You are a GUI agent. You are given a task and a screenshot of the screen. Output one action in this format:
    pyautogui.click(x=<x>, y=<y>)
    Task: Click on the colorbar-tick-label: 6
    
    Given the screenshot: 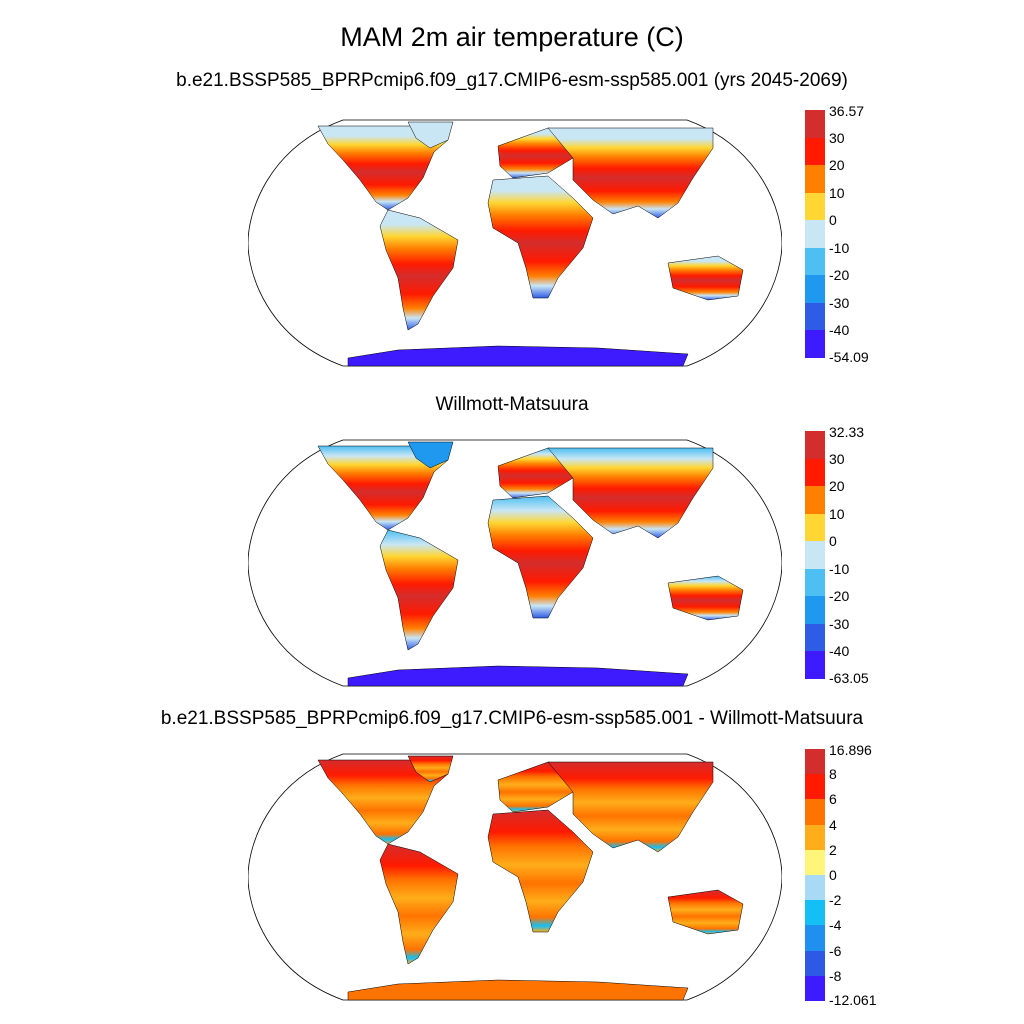 What is the action you would take?
    pyautogui.click(x=833, y=799)
    